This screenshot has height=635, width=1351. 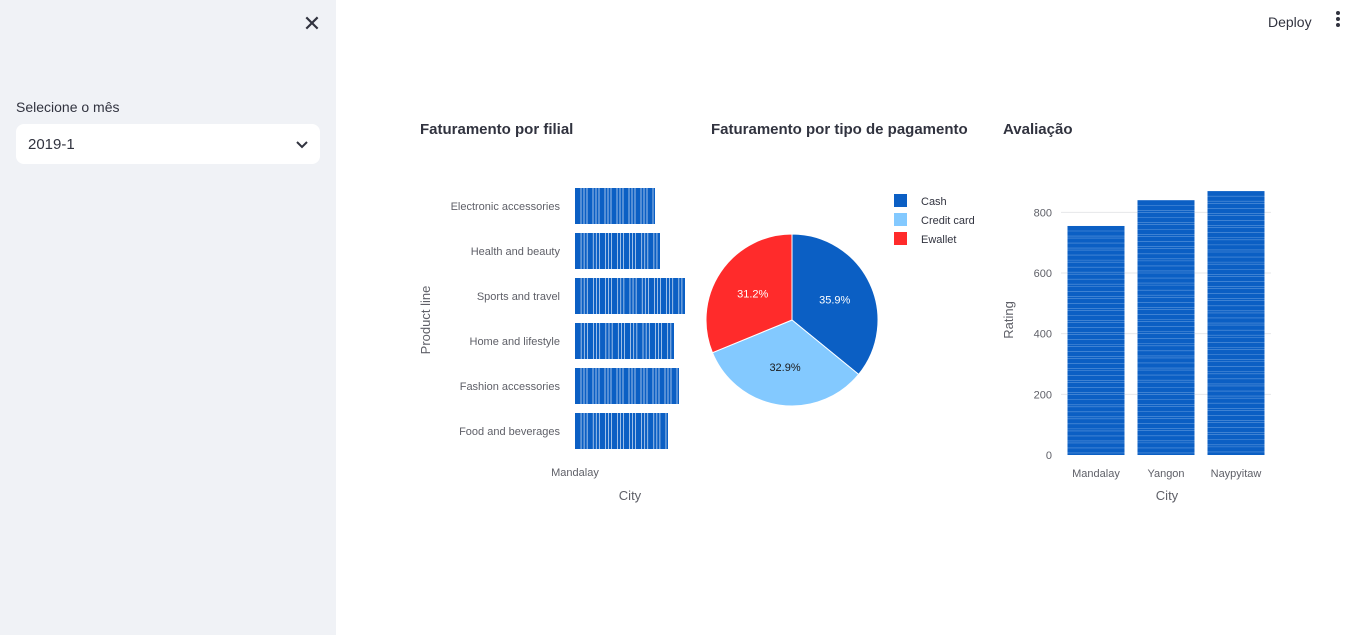 I want to click on category-label: Health and beauty, so click(x=516, y=252).